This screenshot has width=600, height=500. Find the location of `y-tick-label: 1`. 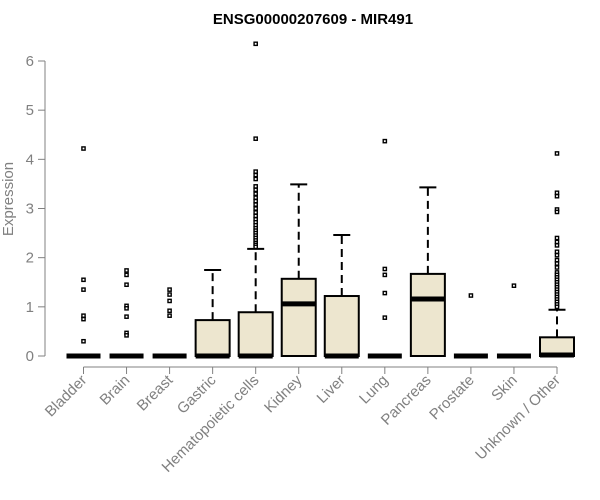

y-tick-label: 1 is located at coordinates (30, 307).